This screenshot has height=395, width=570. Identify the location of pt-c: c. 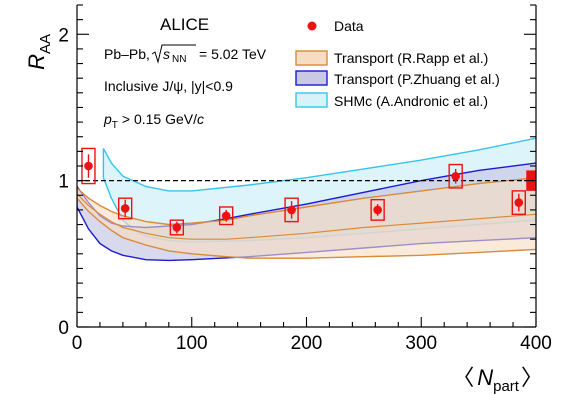
(200, 119).